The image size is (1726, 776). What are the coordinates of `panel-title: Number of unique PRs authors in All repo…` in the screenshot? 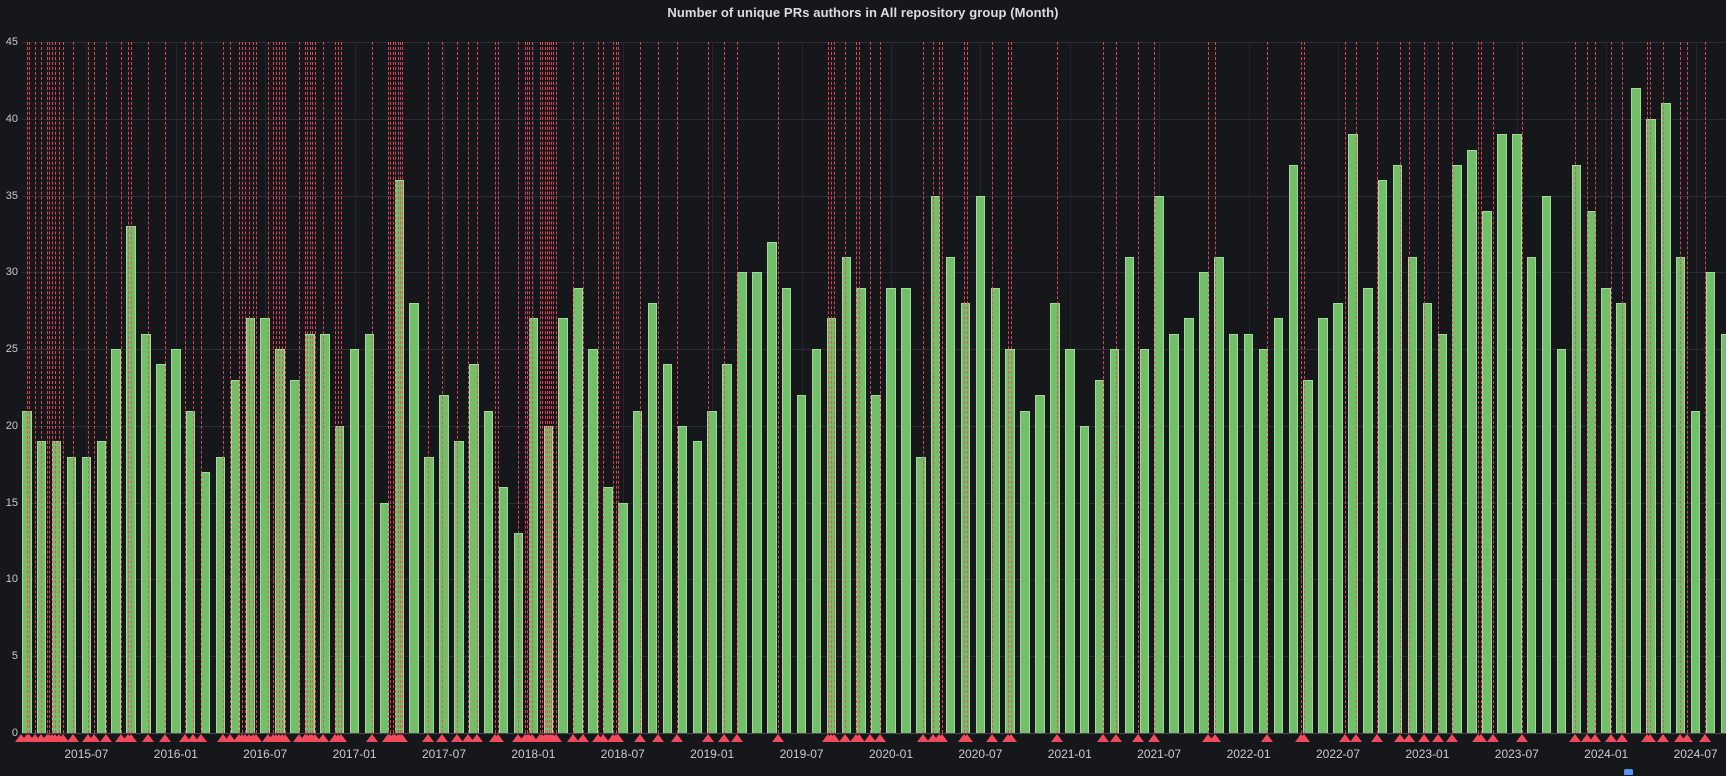 It's located at (863, 12).